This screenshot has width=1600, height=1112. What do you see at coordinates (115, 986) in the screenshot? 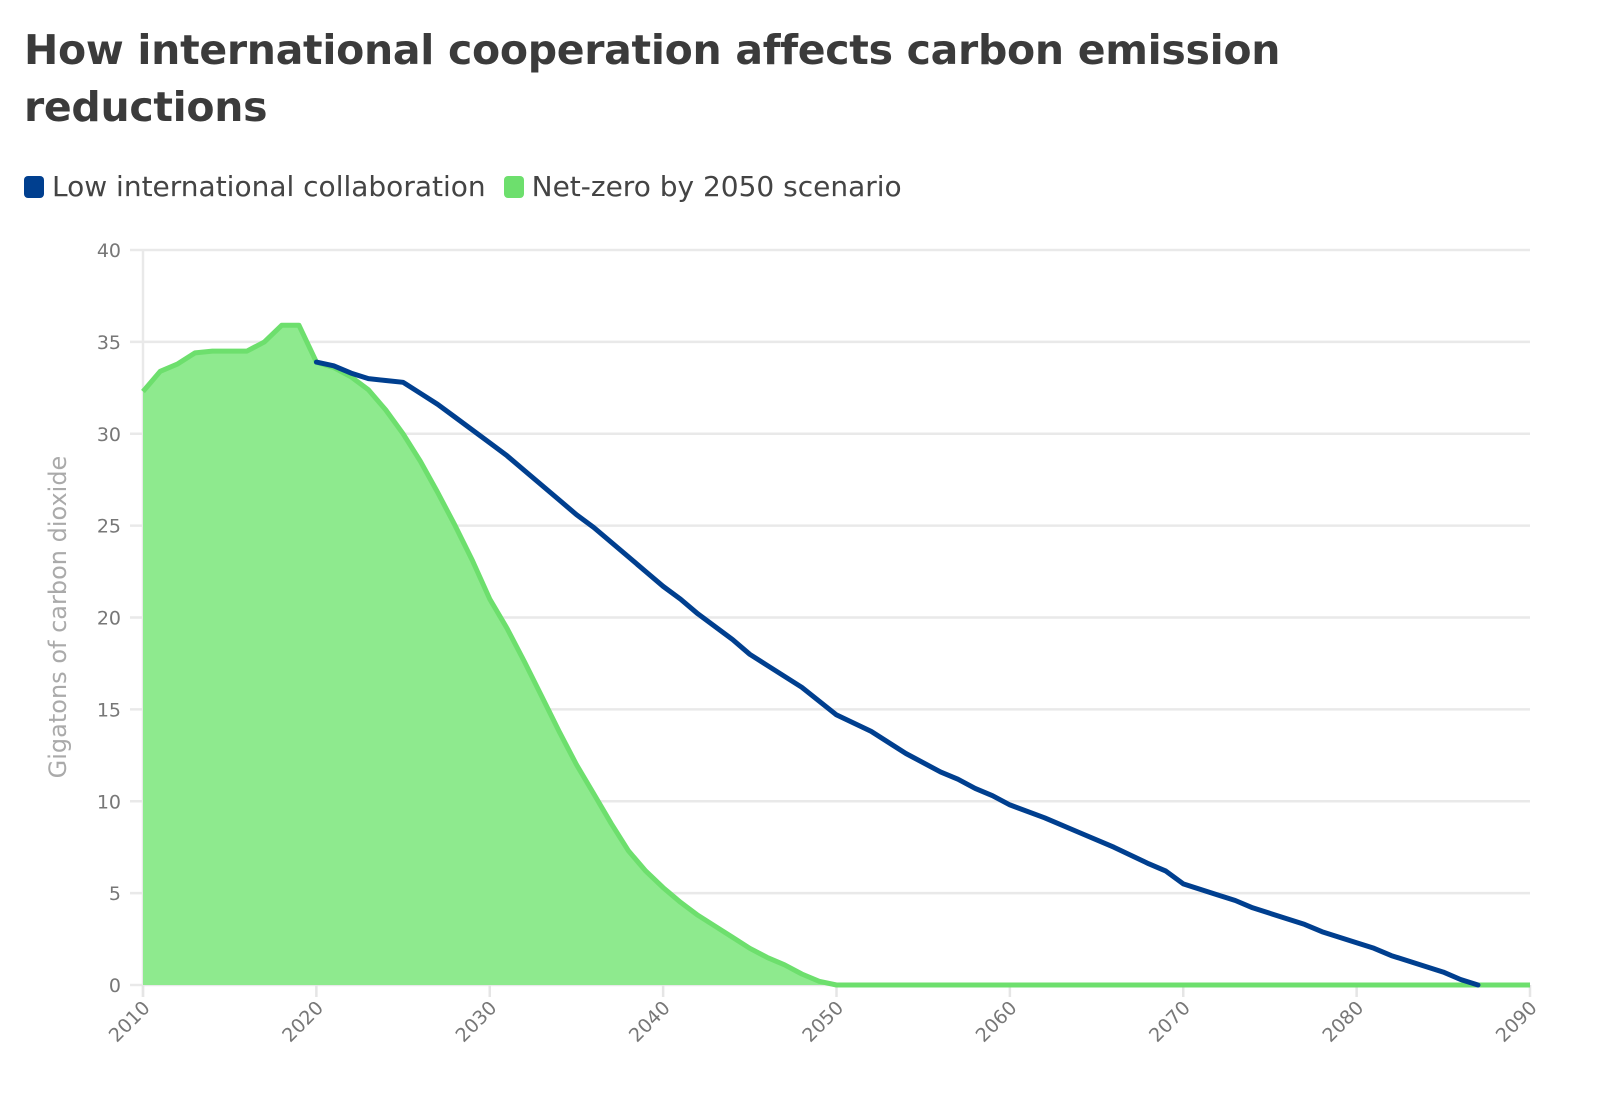
I see `y-tick-label: 0` at bounding box center [115, 986].